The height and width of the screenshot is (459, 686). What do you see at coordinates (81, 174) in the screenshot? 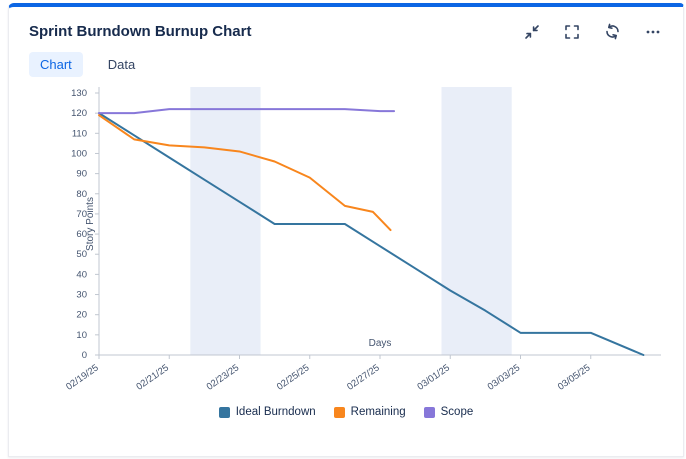
I see `y-tick-label: 90` at bounding box center [81, 174].